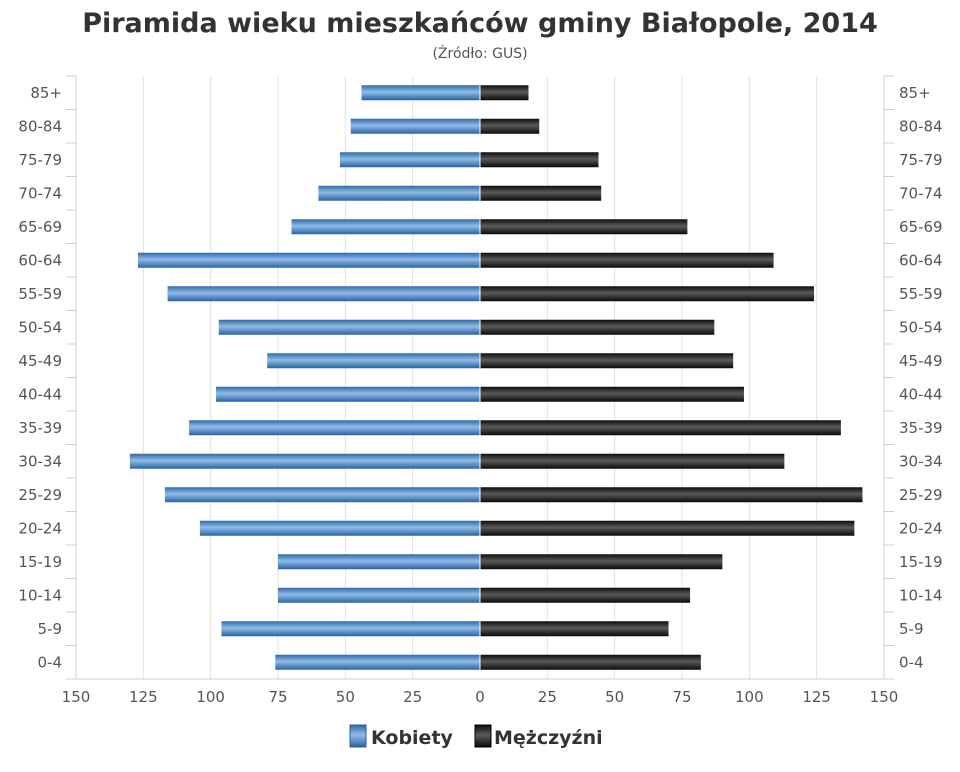  What do you see at coordinates (40, 327) in the screenshot?
I see `category-label-left: 50-54` at bounding box center [40, 327].